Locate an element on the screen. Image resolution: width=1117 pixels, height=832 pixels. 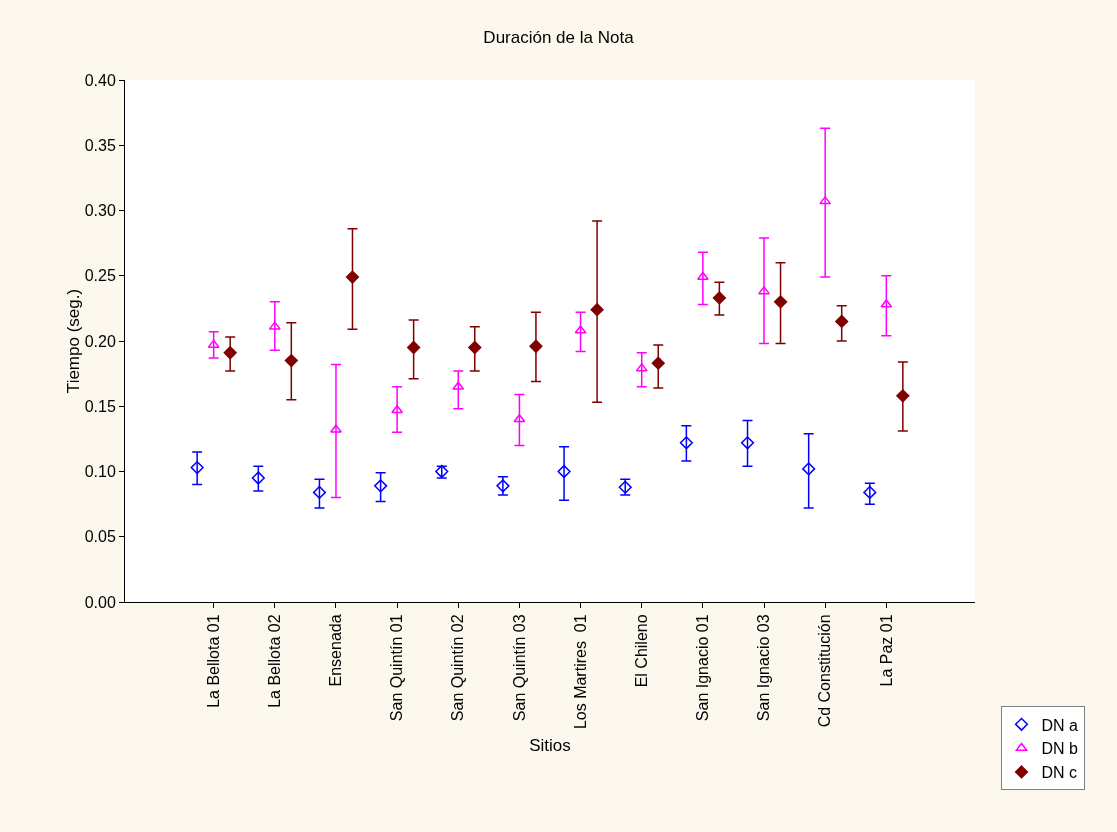
y-axis-title: Tiempo (seg.) is located at coordinates (73, 341).